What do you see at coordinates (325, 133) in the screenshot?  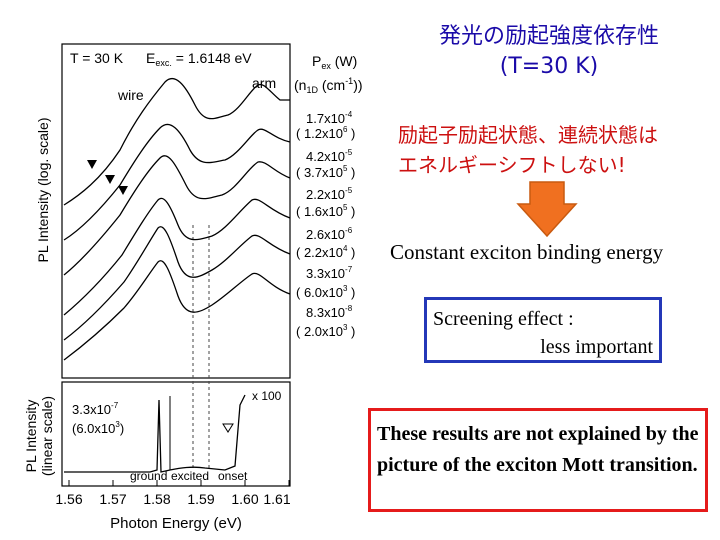 I see `series-density: ( 1.2x106 )` at bounding box center [325, 133].